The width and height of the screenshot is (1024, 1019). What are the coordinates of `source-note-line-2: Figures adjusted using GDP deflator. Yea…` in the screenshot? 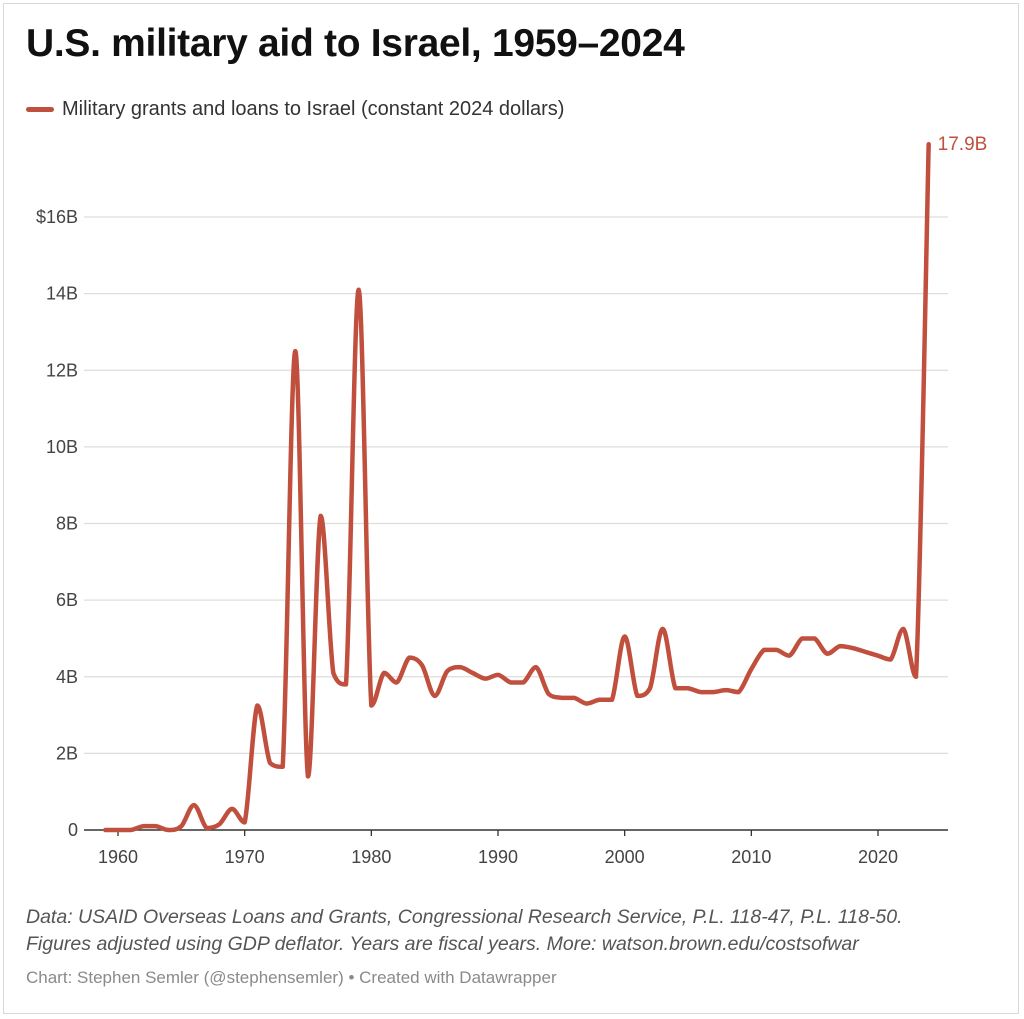 It's located at (442, 944).